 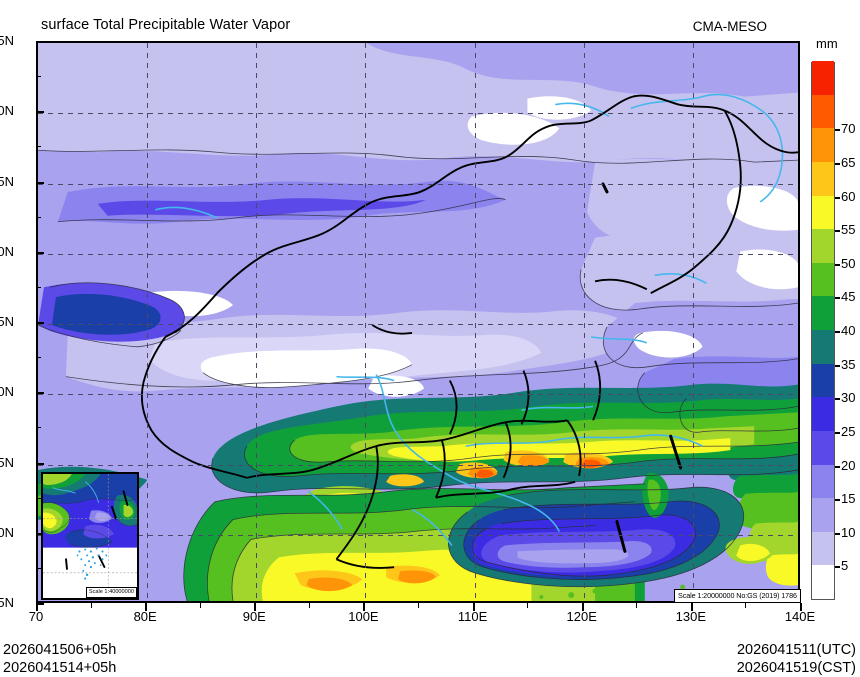 I want to click on colorbar-label-35: 35, so click(x=848, y=364).